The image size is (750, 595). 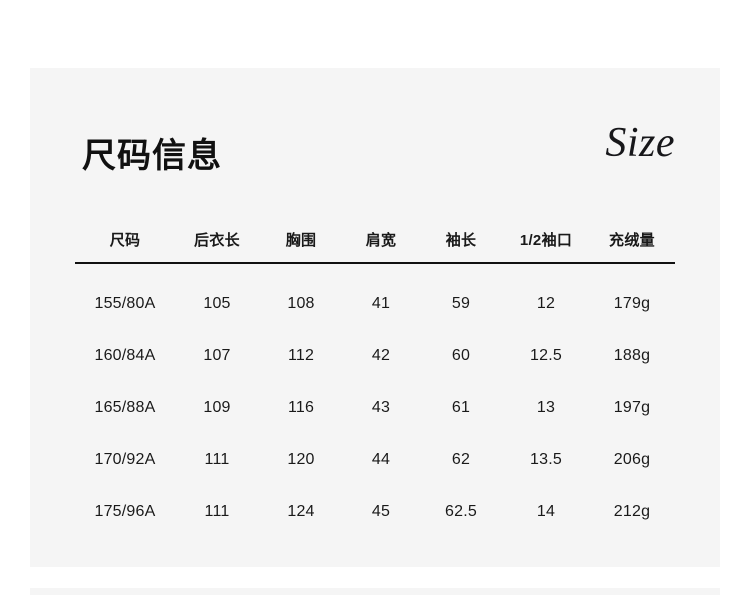 What do you see at coordinates (301, 303) in the screenshot?
I see `cell-chest: 108` at bounding box center [301, 303].